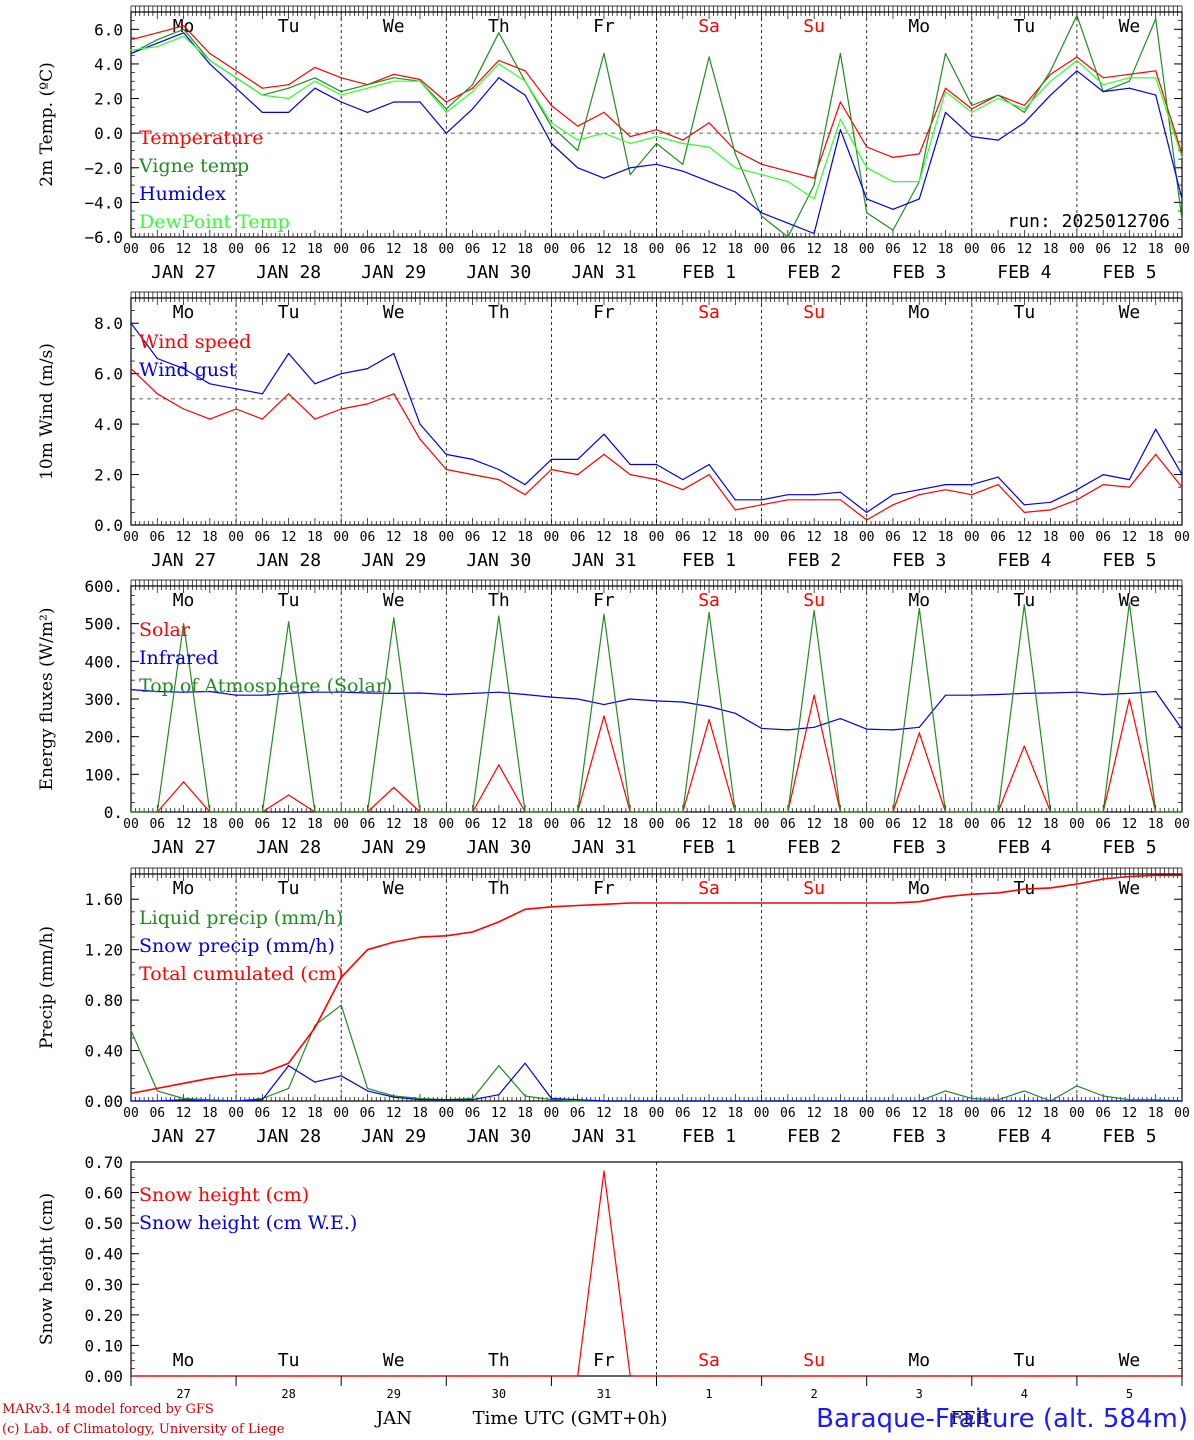 The image size is (1194, 1440). Describe the element at coordinates (165, 630) in the screenshot. I see `legend-entry: Solar` at that location.